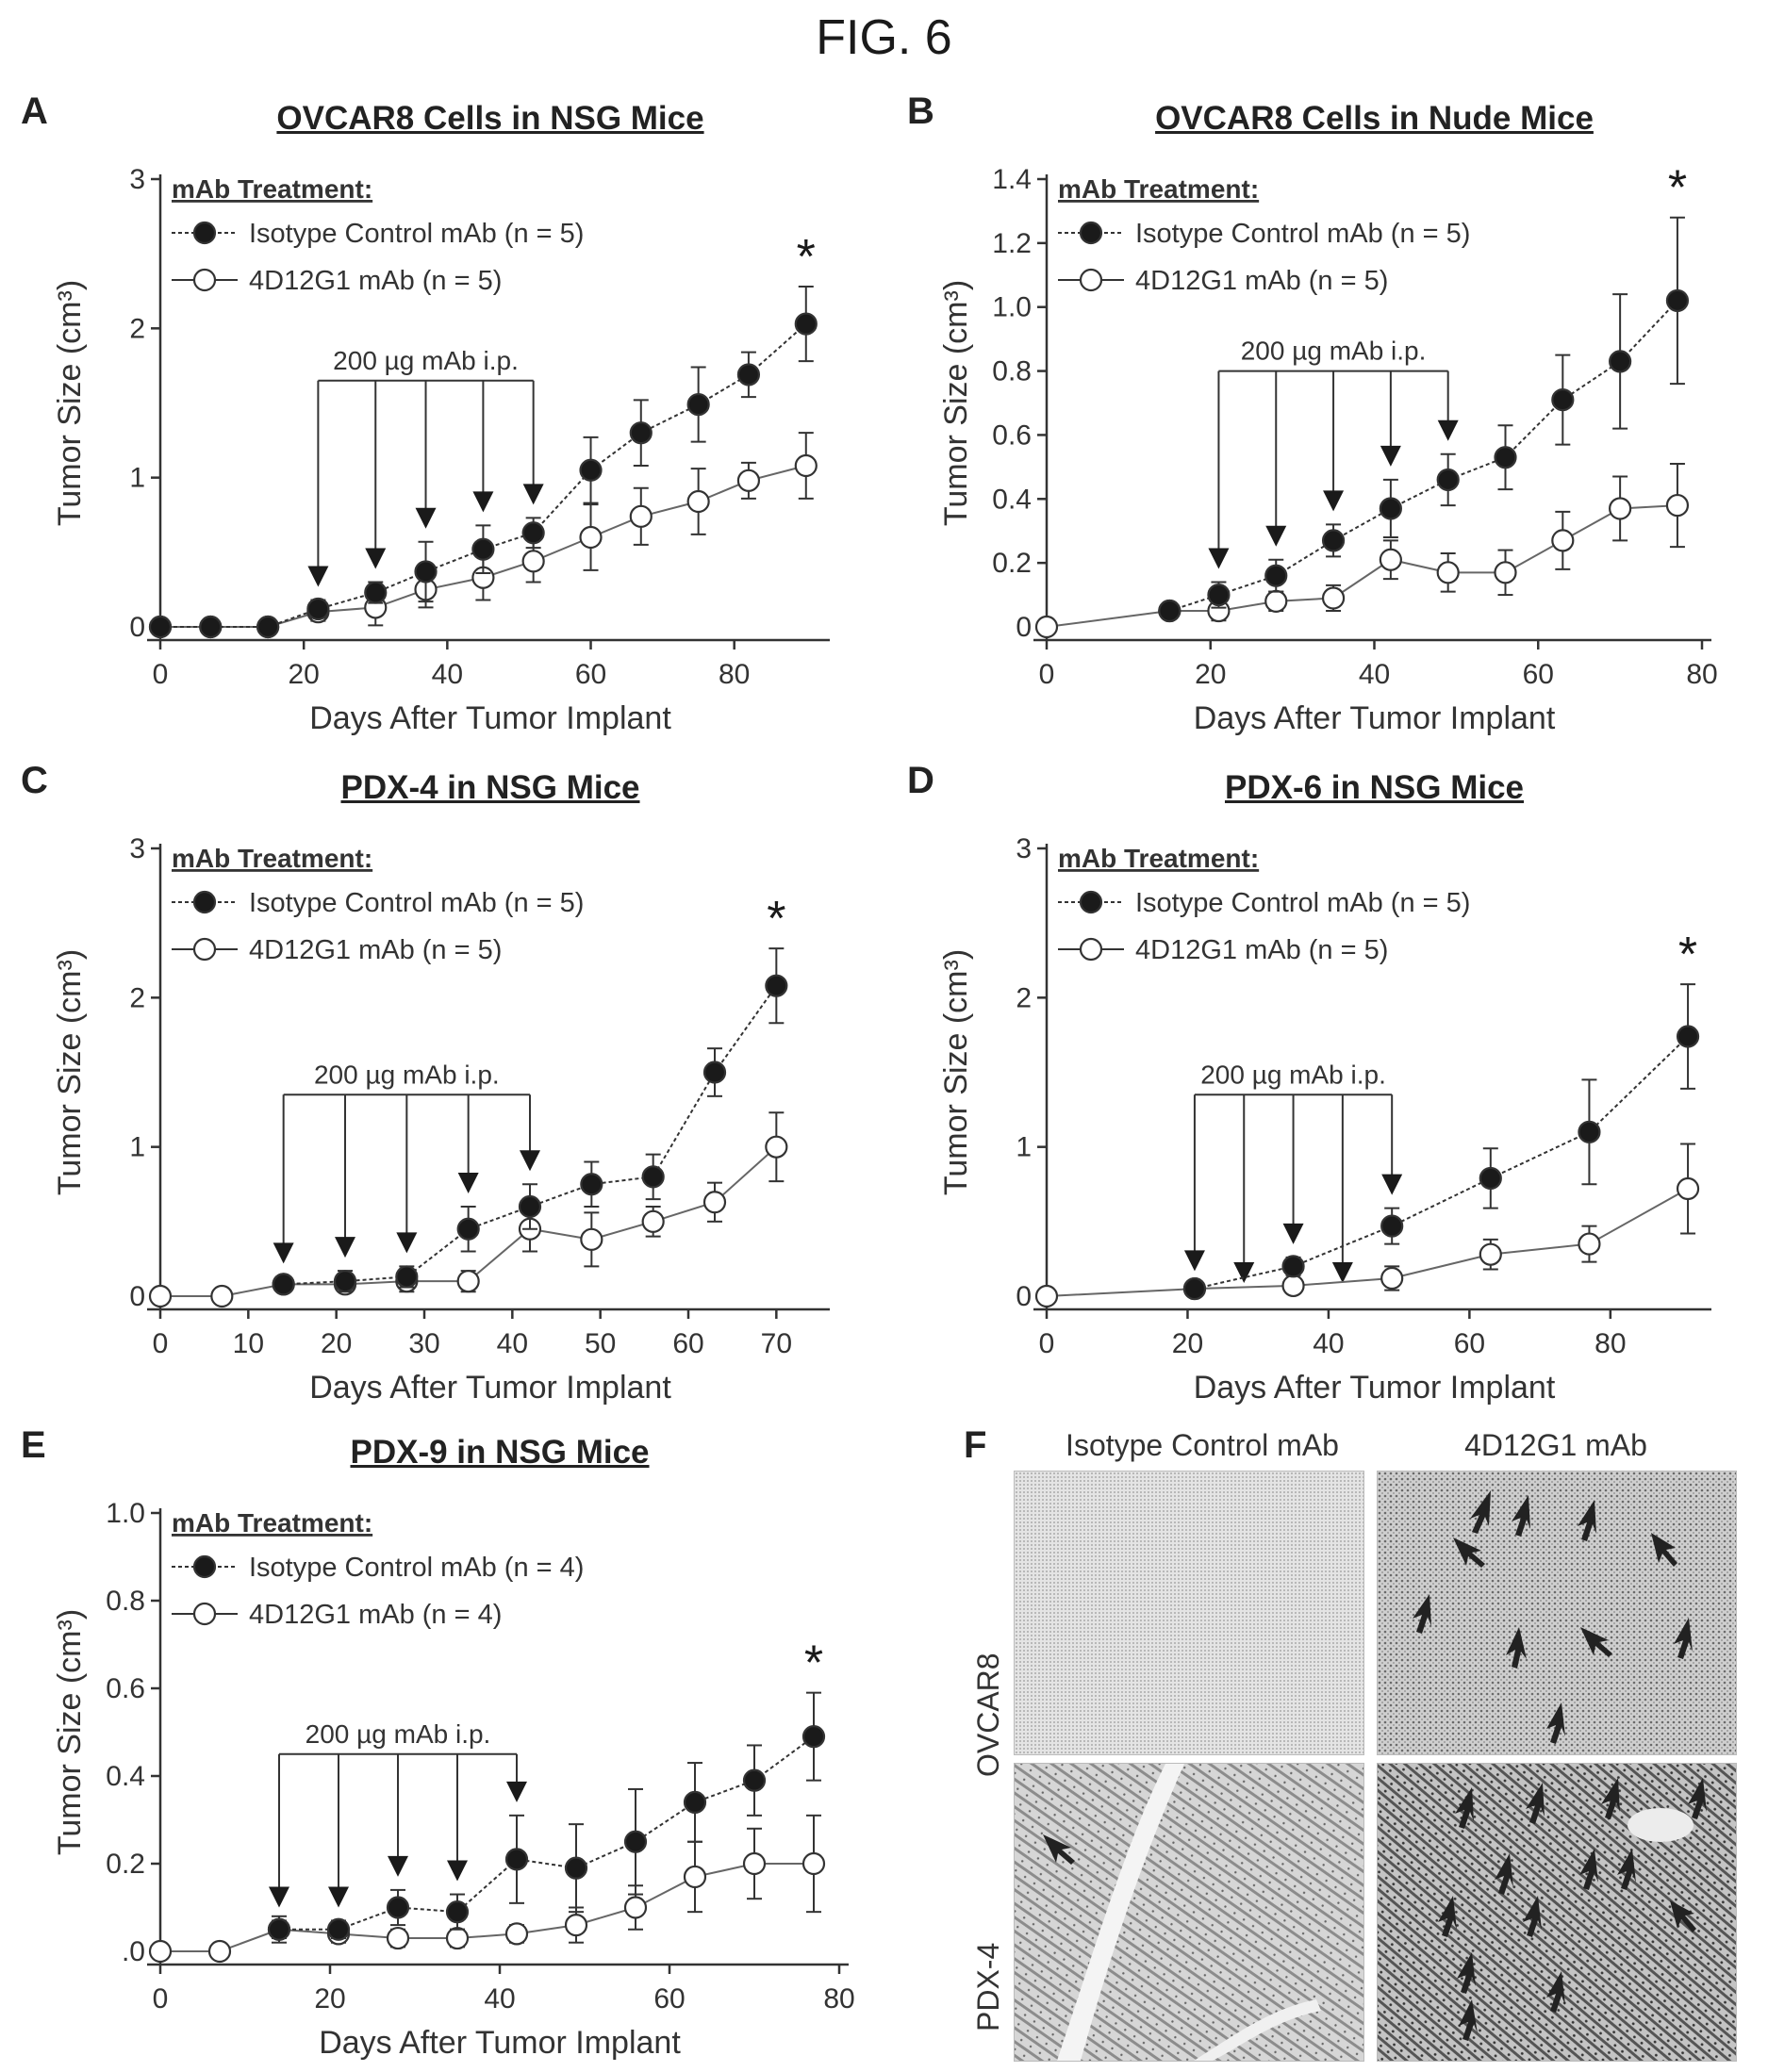 This screenshot has width=1768, height=2072. Describe the element at coordinates (125, 1864) in the screenshot. I see `y-tick-label: 0.2` at that location.